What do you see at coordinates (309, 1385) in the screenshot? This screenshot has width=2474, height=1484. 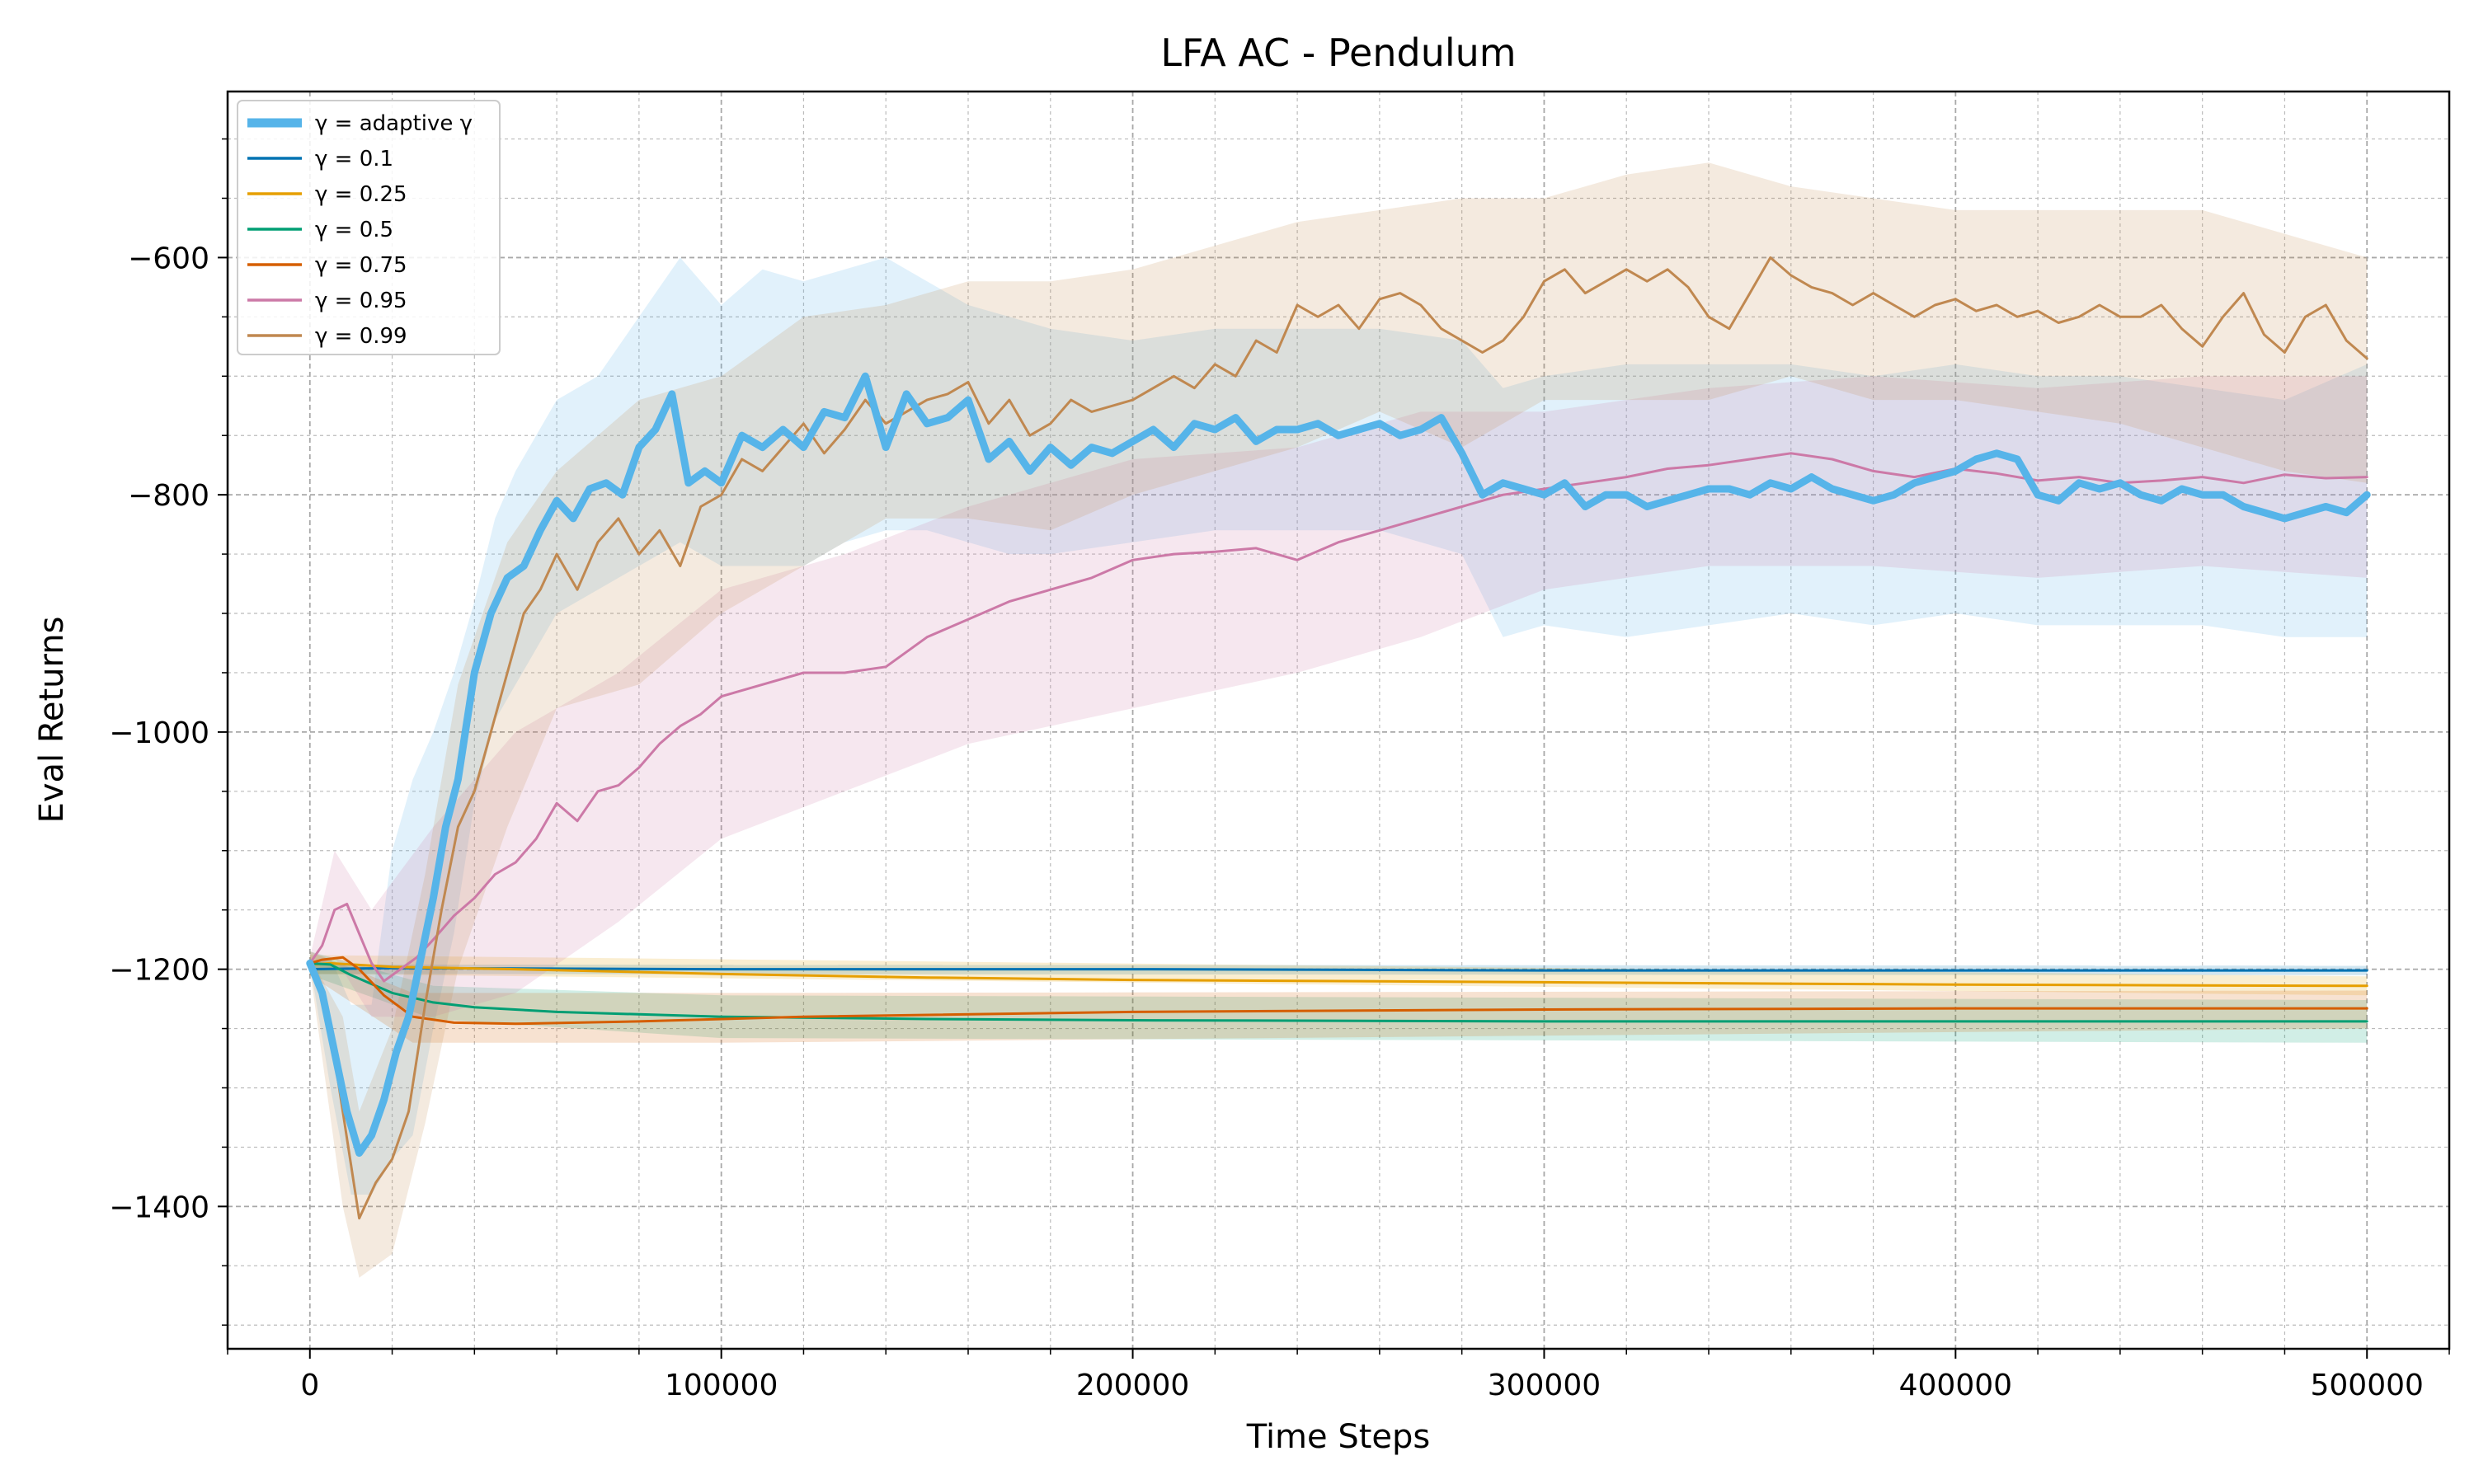 I see `x-tick-label: 0` at bounding box center [309, 1385].